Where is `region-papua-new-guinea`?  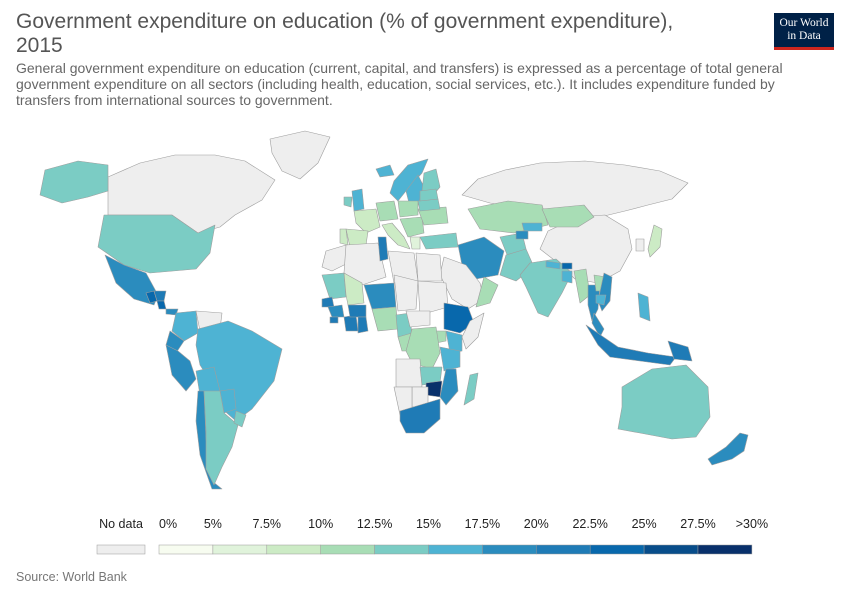 region-papua-new-guinea is located at coordinates (680, 351).